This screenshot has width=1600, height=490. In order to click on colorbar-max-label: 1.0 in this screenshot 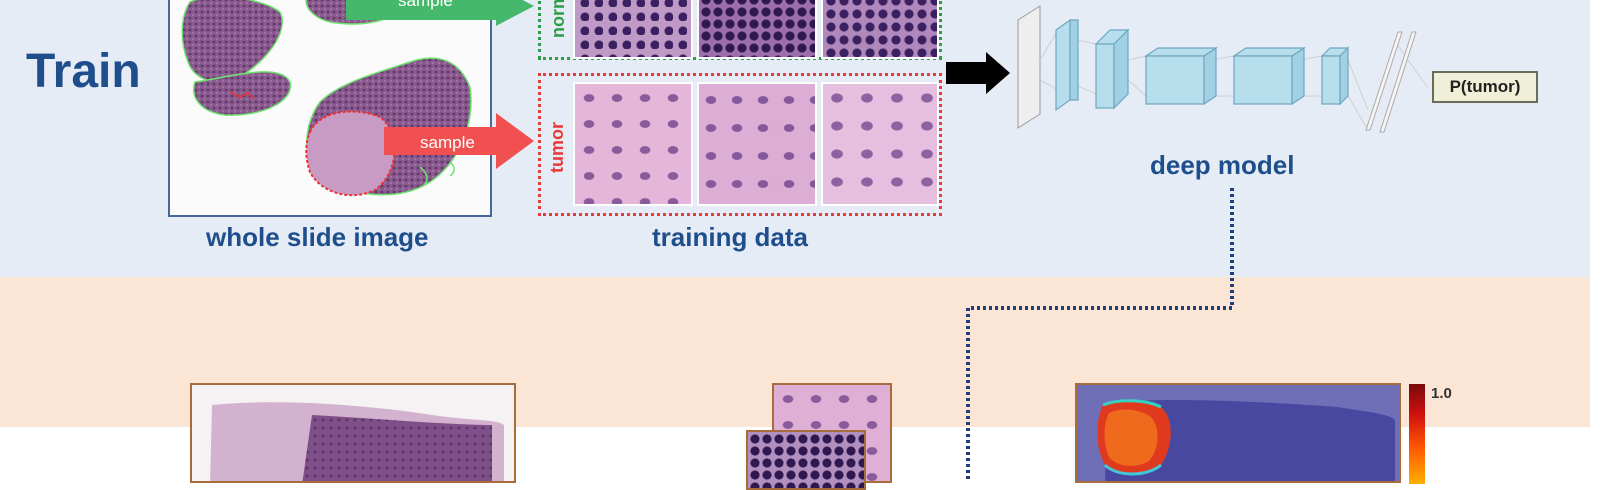, I will do `click(1441, 393)`.